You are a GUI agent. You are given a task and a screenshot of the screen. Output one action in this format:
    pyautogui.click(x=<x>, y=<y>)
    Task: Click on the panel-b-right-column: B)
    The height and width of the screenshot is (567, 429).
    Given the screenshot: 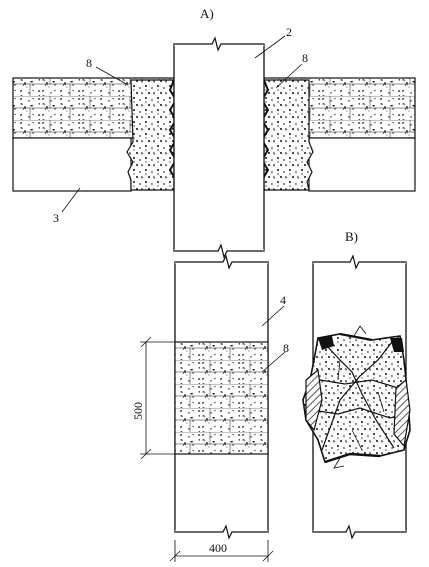 What is the action you would take?
    pyautogui.click(x=356, y=384)
    